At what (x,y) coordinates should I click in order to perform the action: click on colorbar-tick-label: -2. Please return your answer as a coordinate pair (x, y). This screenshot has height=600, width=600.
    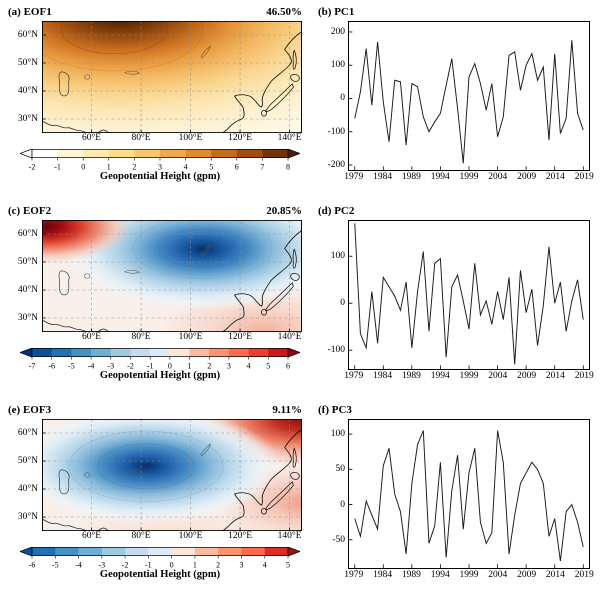
    Looking at the image, I should click on (125, 565).